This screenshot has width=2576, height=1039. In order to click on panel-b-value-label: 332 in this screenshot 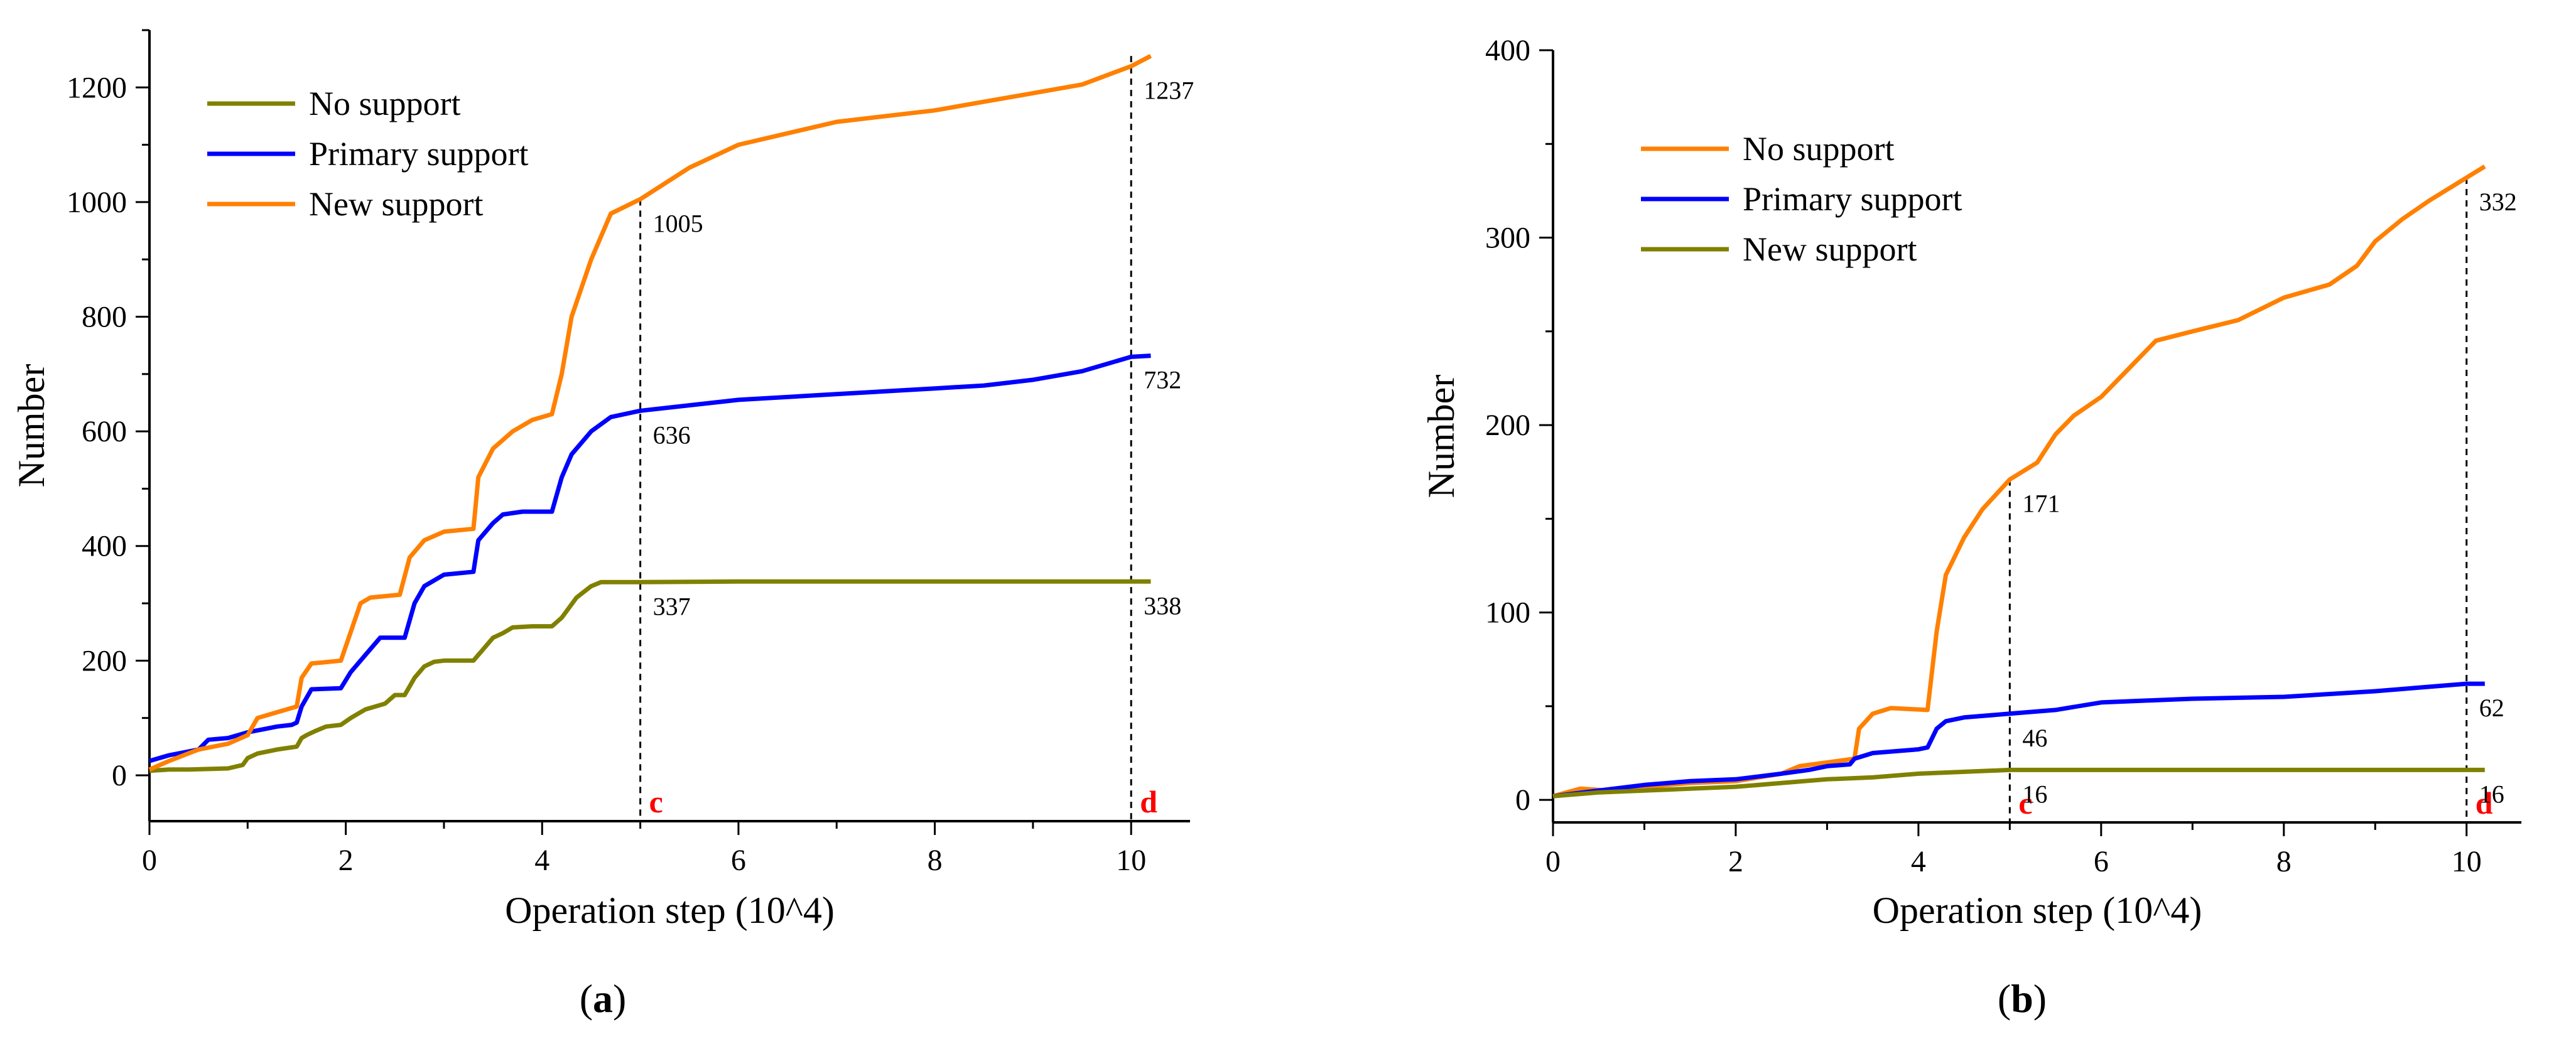, I will do `click(2498, 202)`.